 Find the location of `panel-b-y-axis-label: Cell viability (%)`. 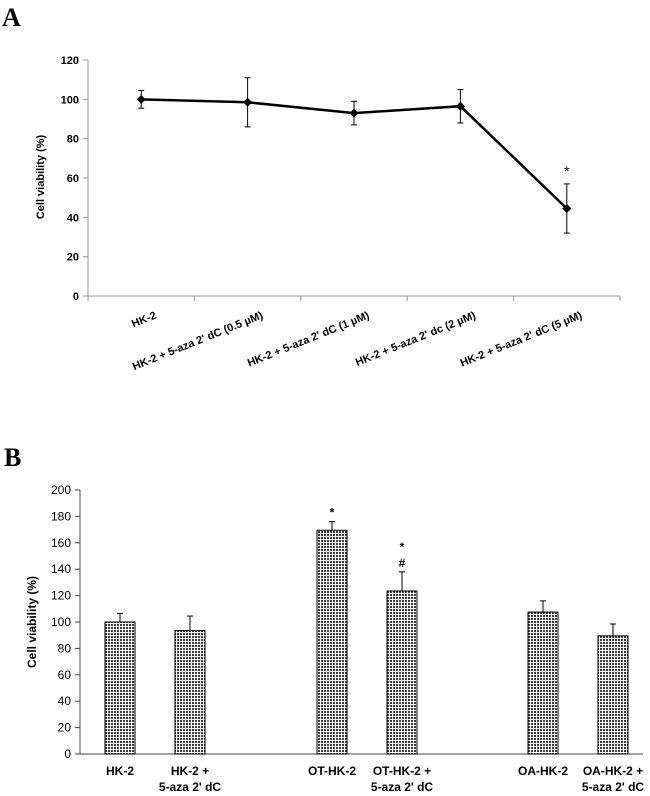

panel-b-y-axis-label: Cell viability (%) is located at coordinates (32, 622).